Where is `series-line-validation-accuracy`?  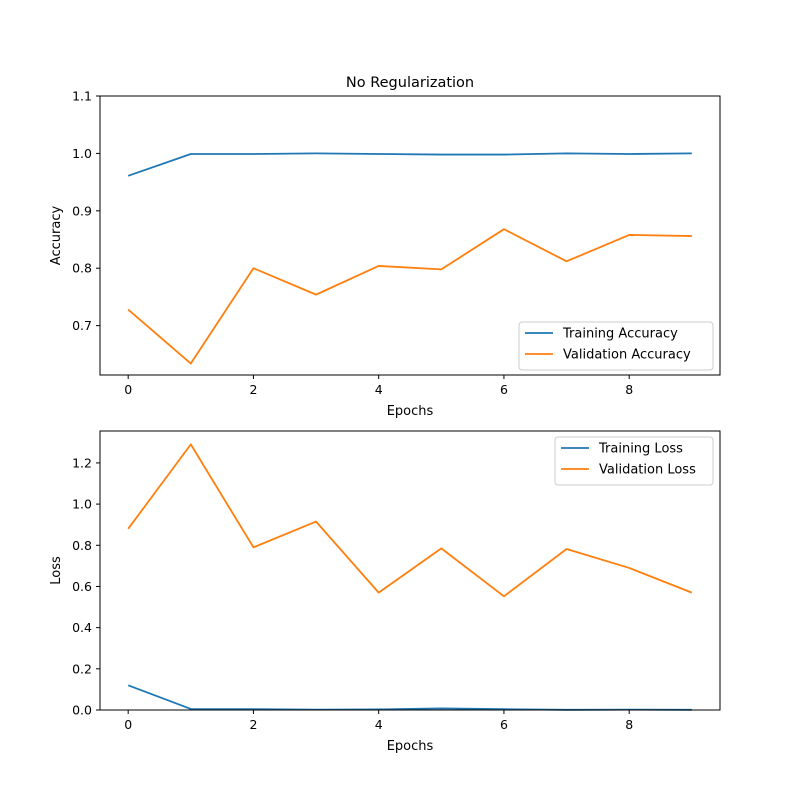 series-line-validation-accuracy is located at coordinates (409, 296).